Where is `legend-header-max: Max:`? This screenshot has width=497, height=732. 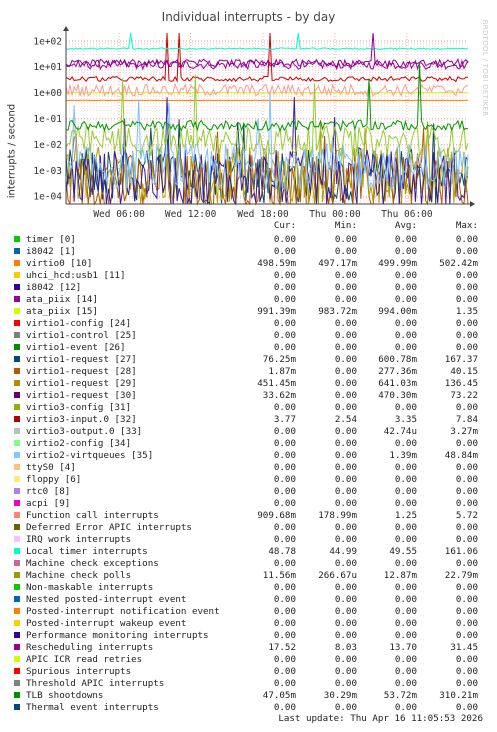 legend-header-max: Max: is located at coordinates (466, 225).